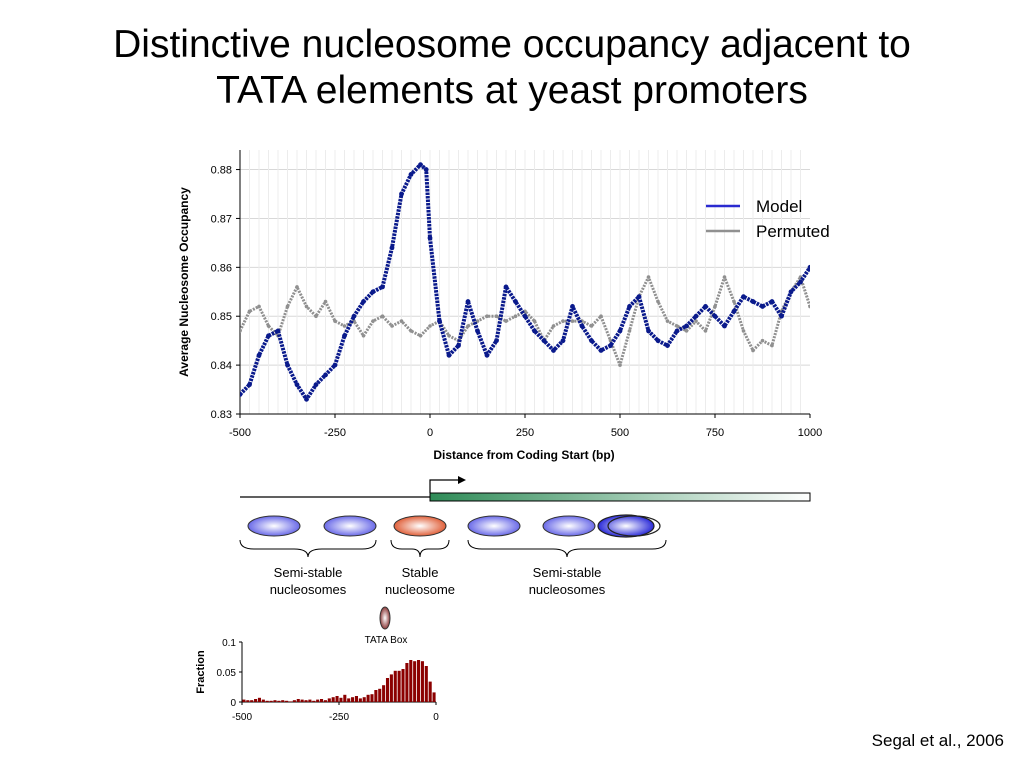 The image size is (1024, 768). What do you see at coordinates (634, 526) in the screenshot?
I see `nucleosome-semi-stable-overlap` at bounding box center [634, 526].